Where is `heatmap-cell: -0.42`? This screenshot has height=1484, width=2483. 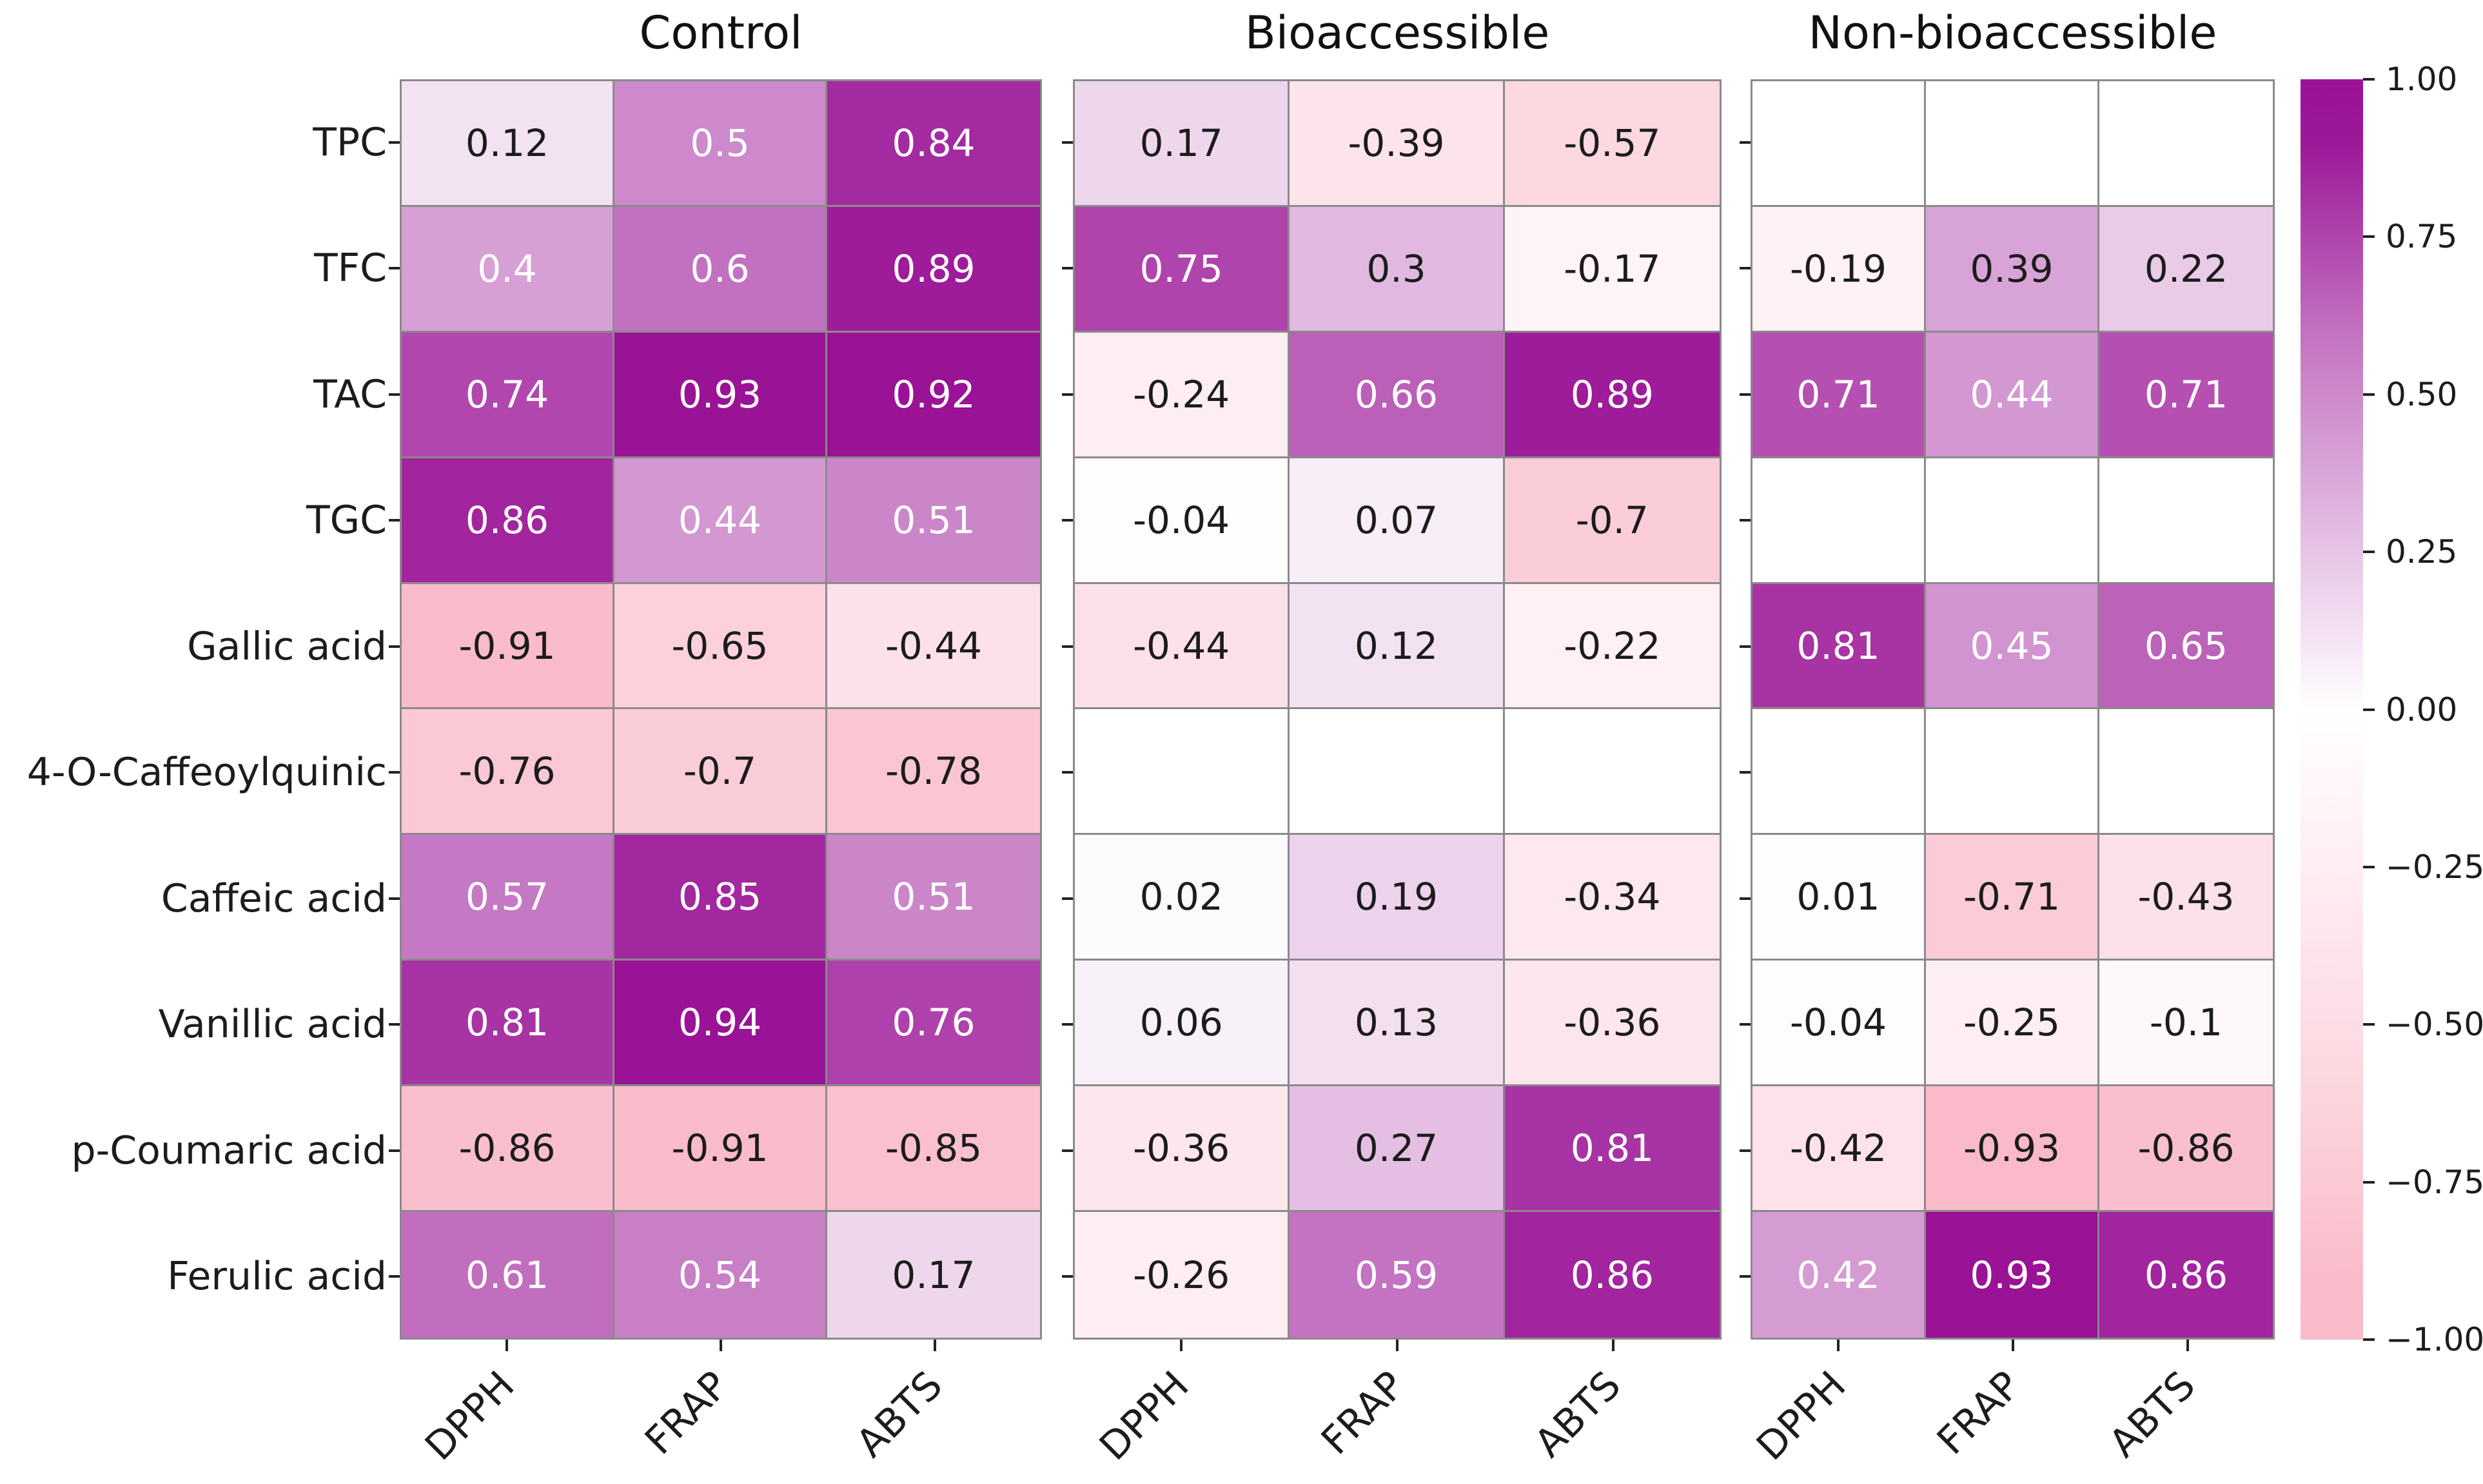
heatmap-cell: -0.42 is located at coordinates (1839, 1149).